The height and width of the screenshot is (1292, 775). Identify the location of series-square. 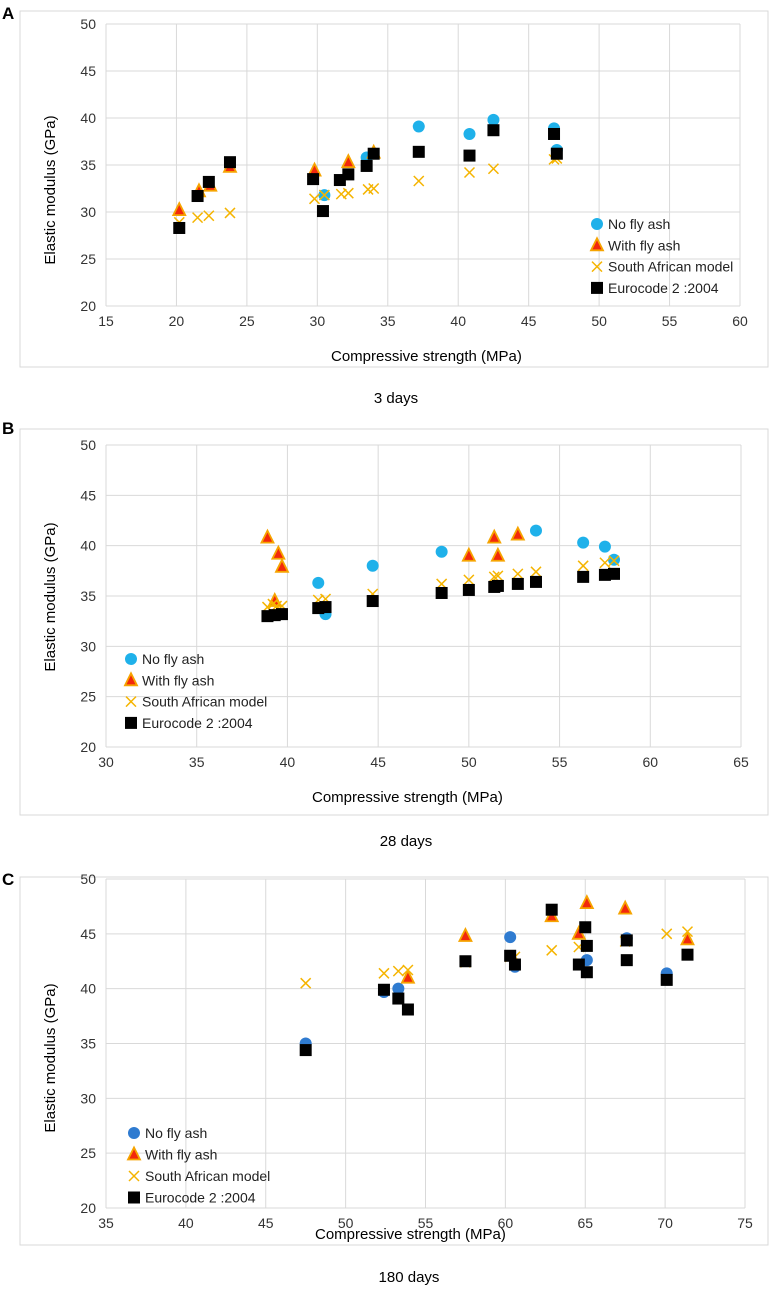
(496, 980).